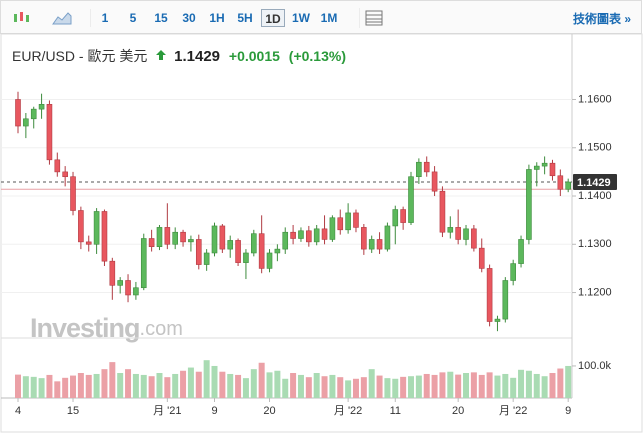 This screenshot has width=644, height=434. Describe the element at coordinates (374, 18) in the screenshot. I see `table-icon` at that location.